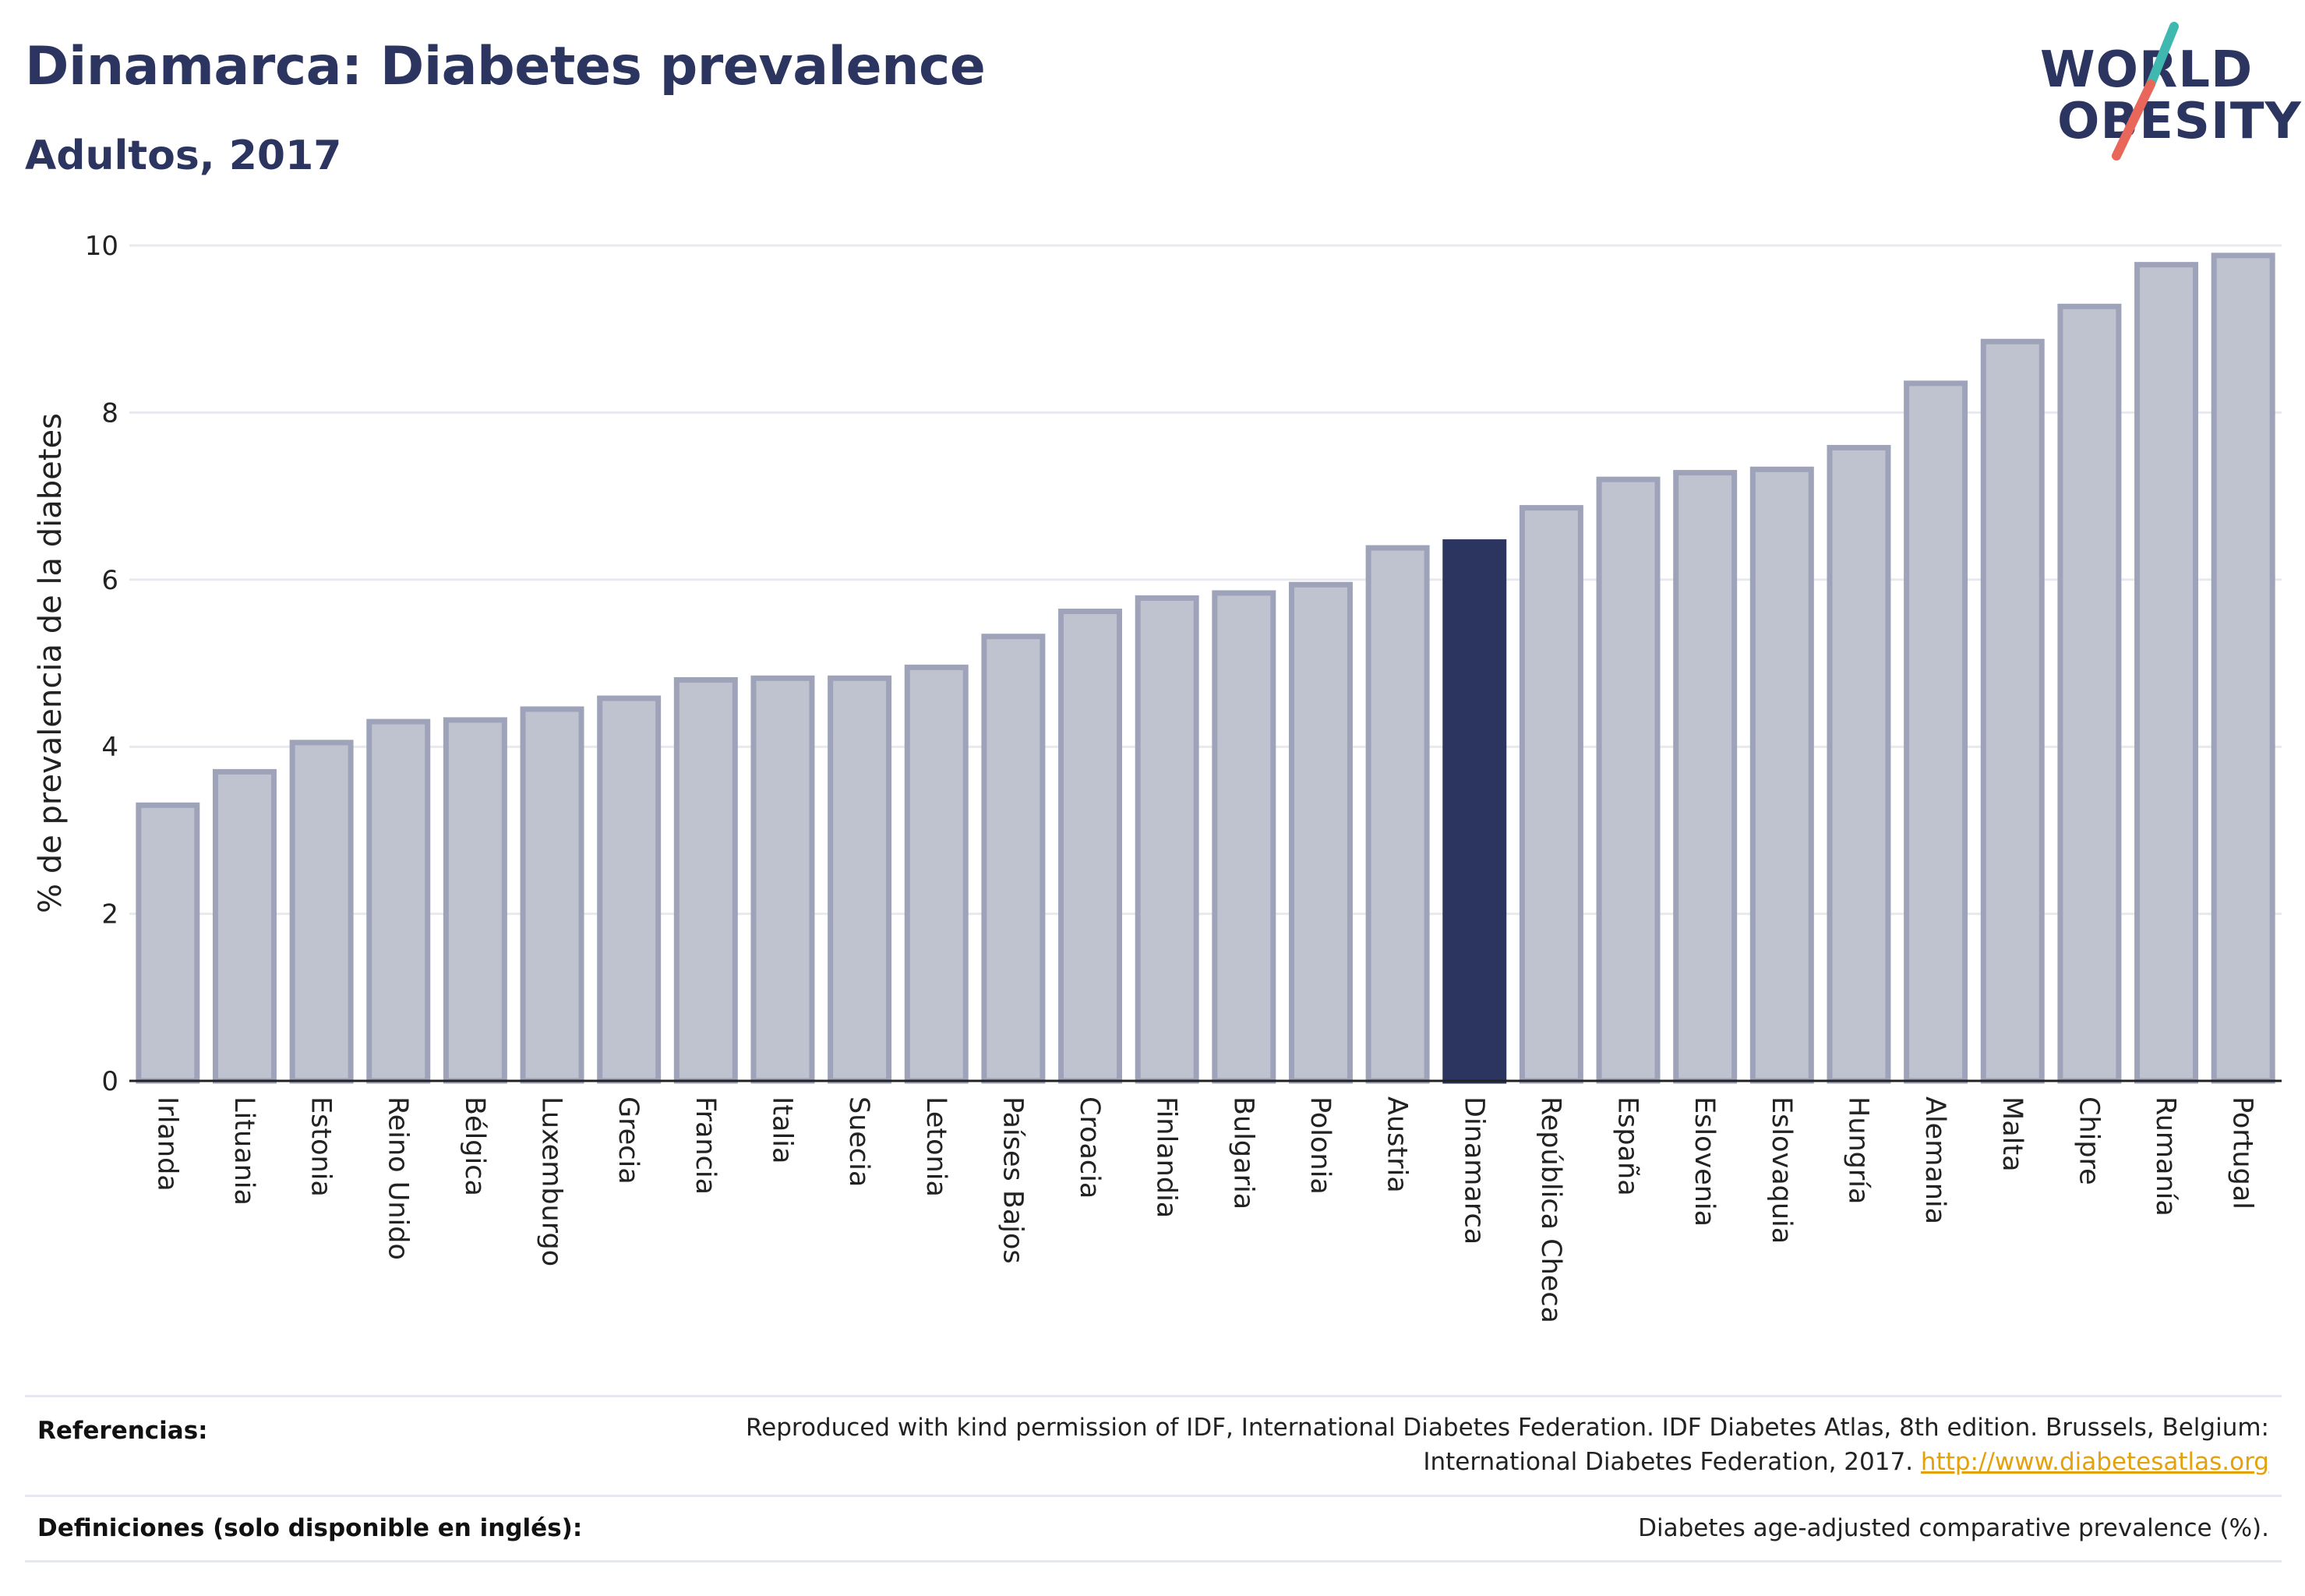 Image resolution: width=2305 pixels, height=1596 pixels. What do you see at coordinates (166, 1144) in the screenshot?
I see `x-tick-label: Irlanda` at bounding box center [166, 1144].